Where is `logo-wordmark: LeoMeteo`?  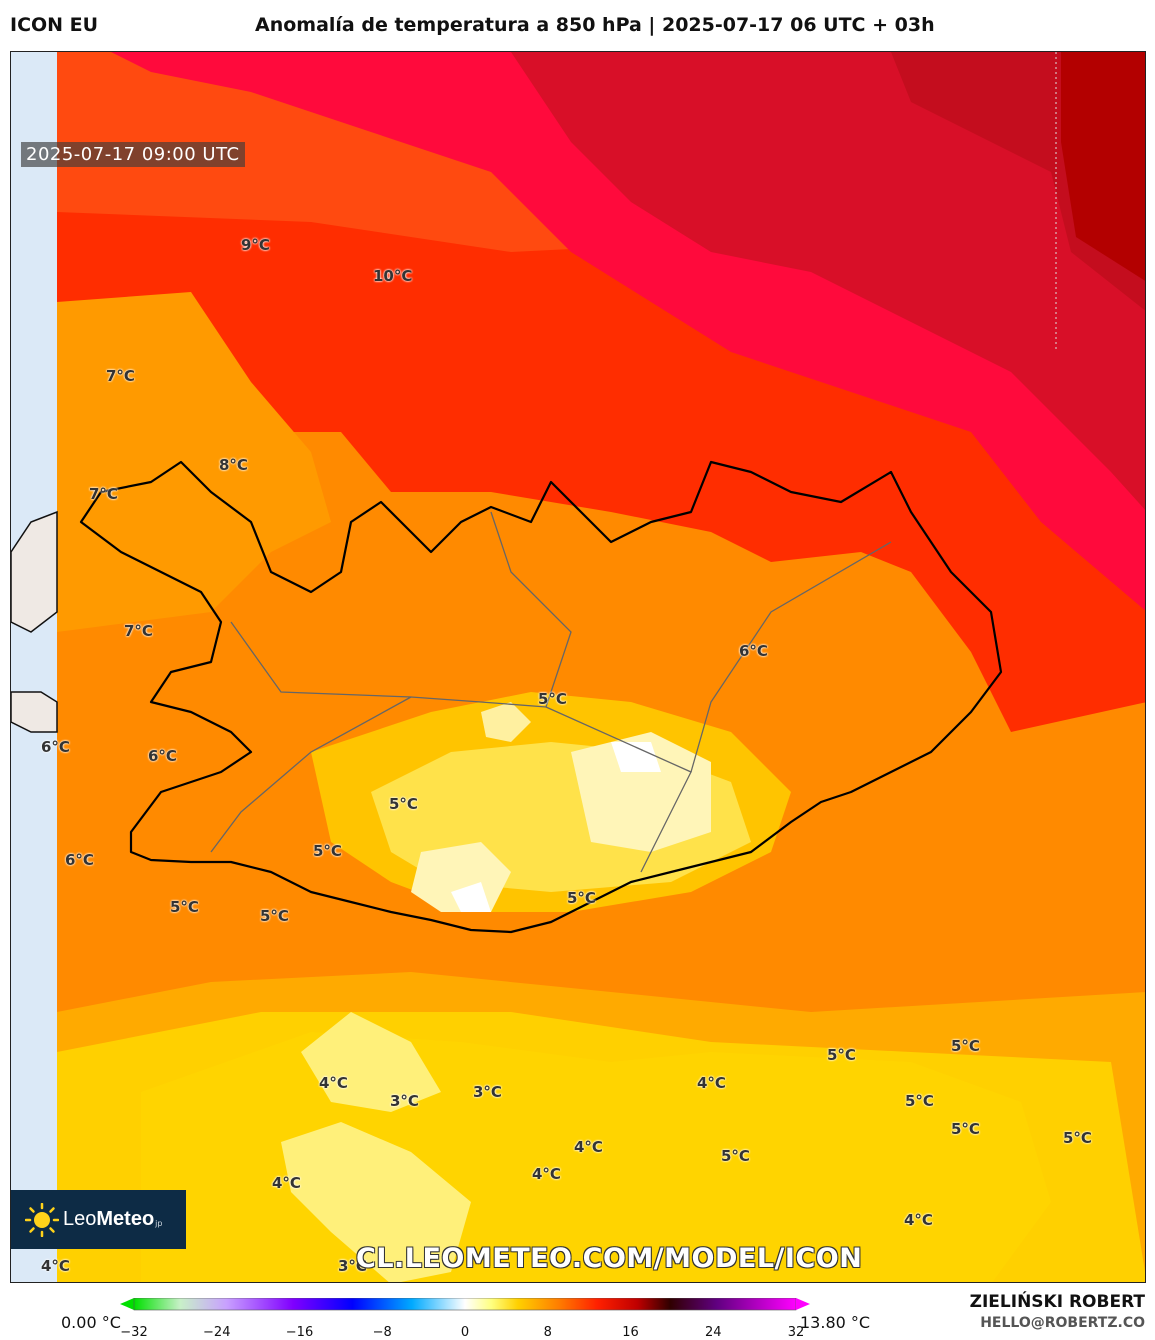
logo-wordmark: LeoMeteo is located at coordinates (109, 1219).